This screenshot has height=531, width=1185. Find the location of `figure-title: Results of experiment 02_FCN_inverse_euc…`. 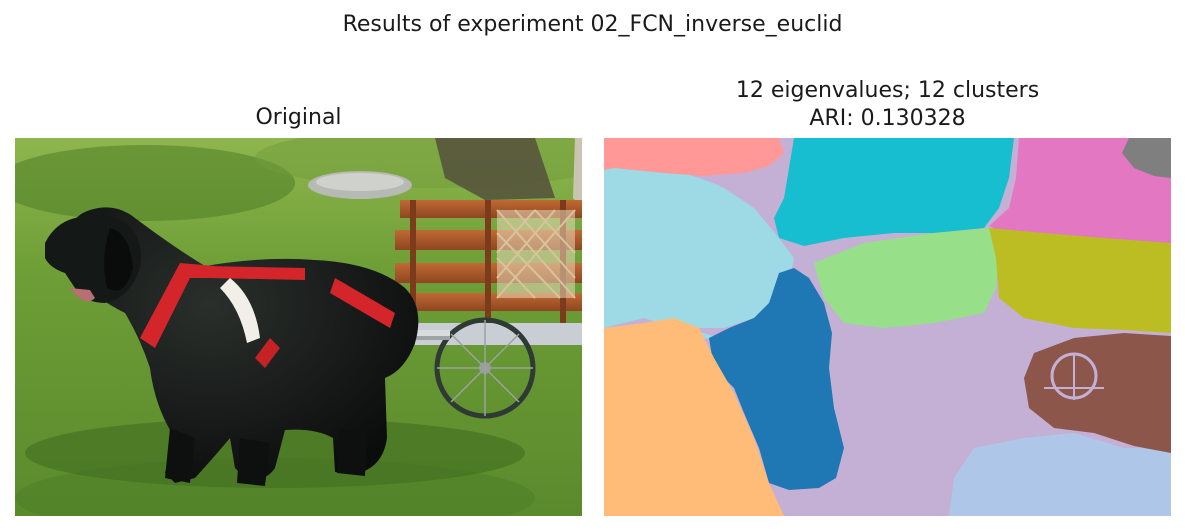

figure-title: Results of experiment 02_FCN_inverse_euc… is located at coordinates (592, 24).